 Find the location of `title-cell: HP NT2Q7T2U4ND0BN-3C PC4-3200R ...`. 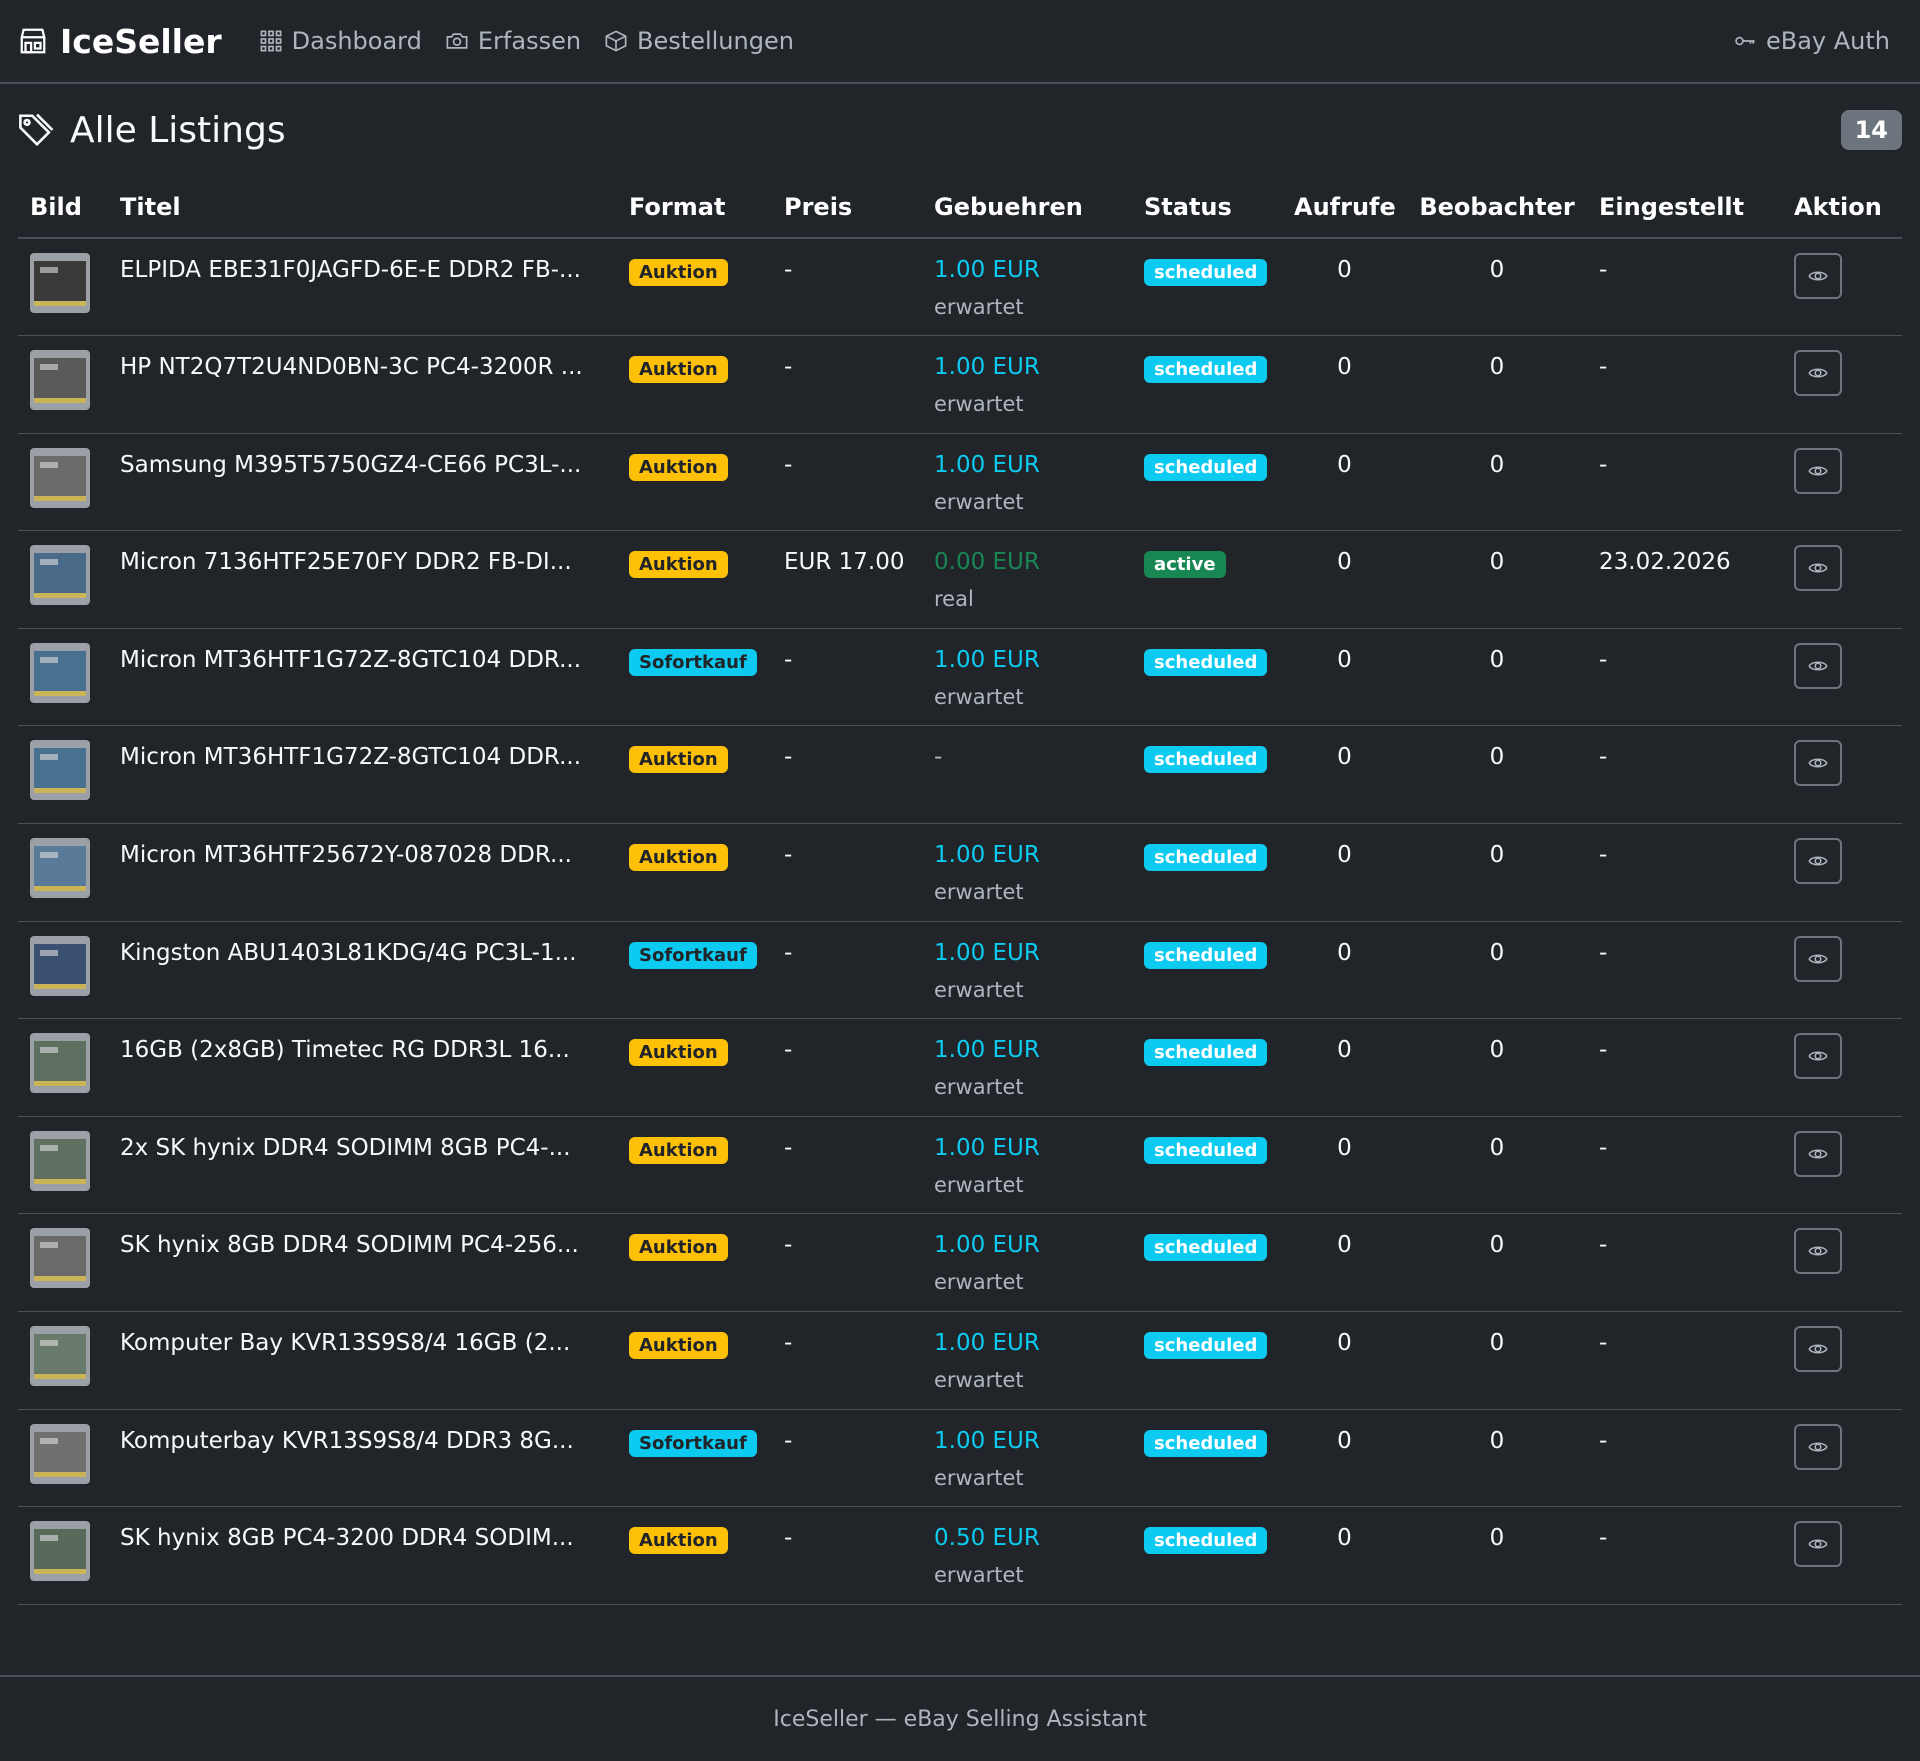

title-cell: HP NT2Q7T2U4ND0BN-3C PC4-3200R ... is located at coordinates (362, 384).